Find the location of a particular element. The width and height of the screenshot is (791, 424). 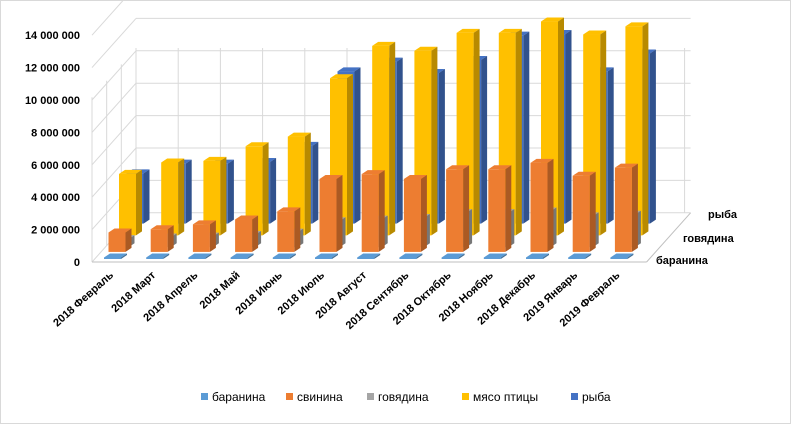

depth-label: говядина is located at coordinates (709, 239).